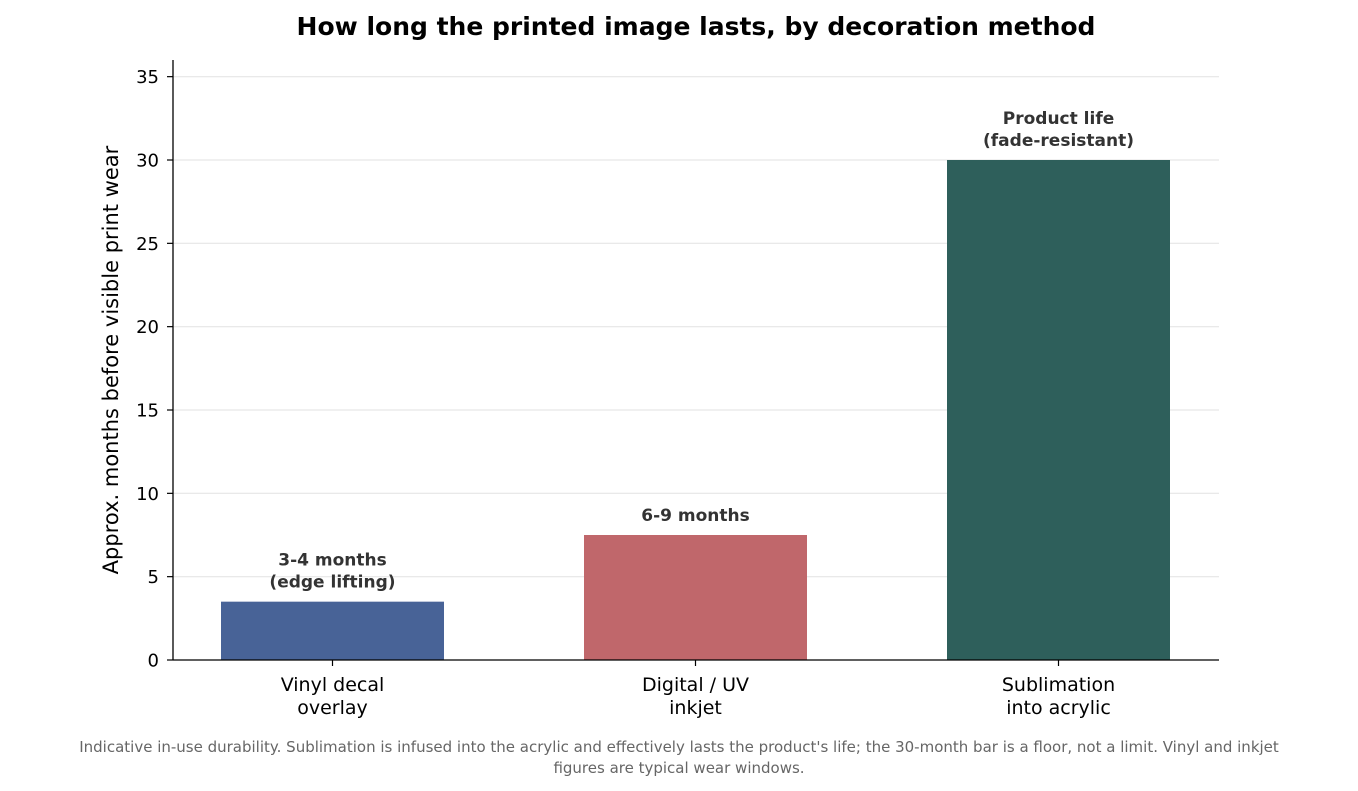  Describe the element at coordinates (147, 244) in the screenshot. I see `y-tick-label: 25` at that location.